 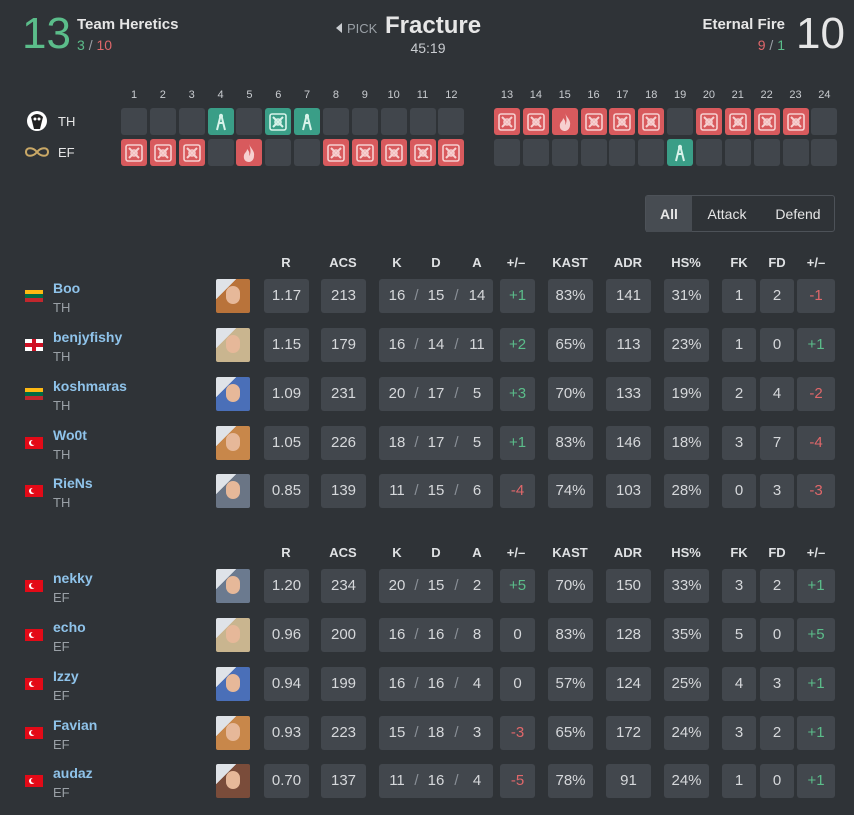 What do you see at coordinates (477, 732) in the screenshot?
I see `stat-value: 3` at bounding box center [477, 732].